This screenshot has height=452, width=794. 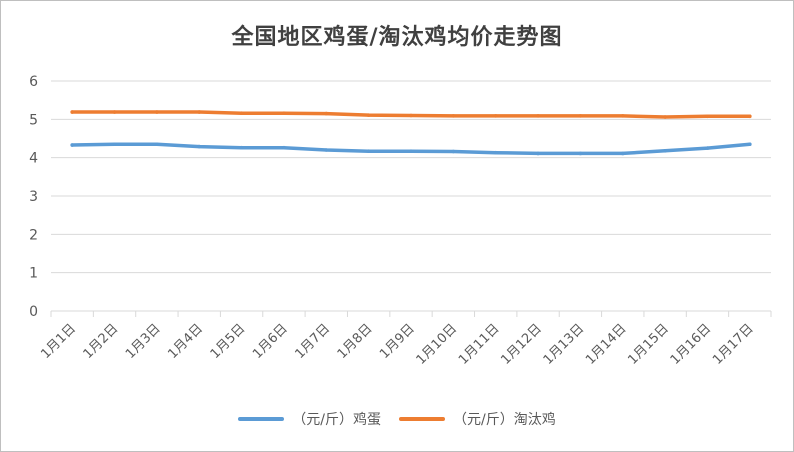 What do you see at coordinates (33, 235) in the screenshot?
I see `y-tick-label: 2` at bounding box center [33, 235].